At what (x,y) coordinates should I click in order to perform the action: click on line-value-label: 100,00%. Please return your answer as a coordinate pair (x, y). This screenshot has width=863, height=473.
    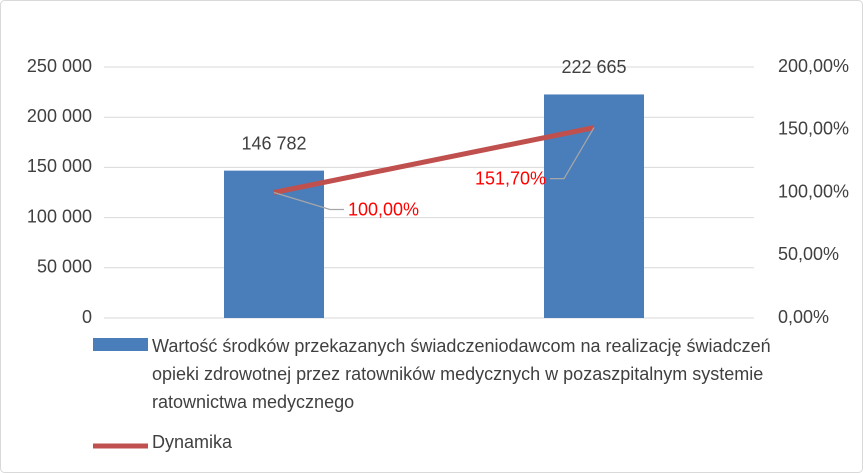
    Looking at the image, I should click on (383, 209).